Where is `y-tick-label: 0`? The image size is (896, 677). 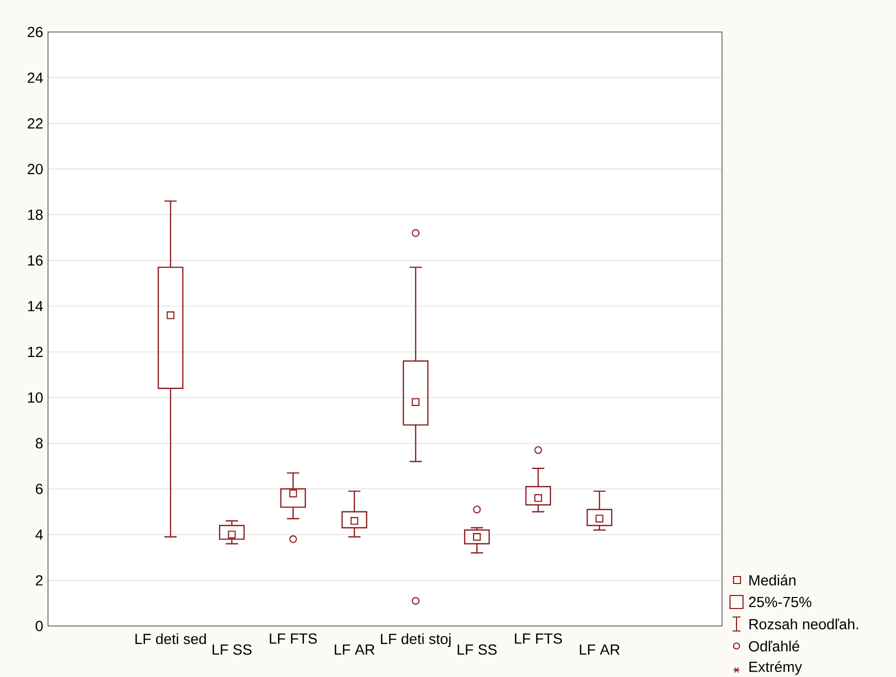 y-tick-label: 0 is located at coordinates (39, 626).